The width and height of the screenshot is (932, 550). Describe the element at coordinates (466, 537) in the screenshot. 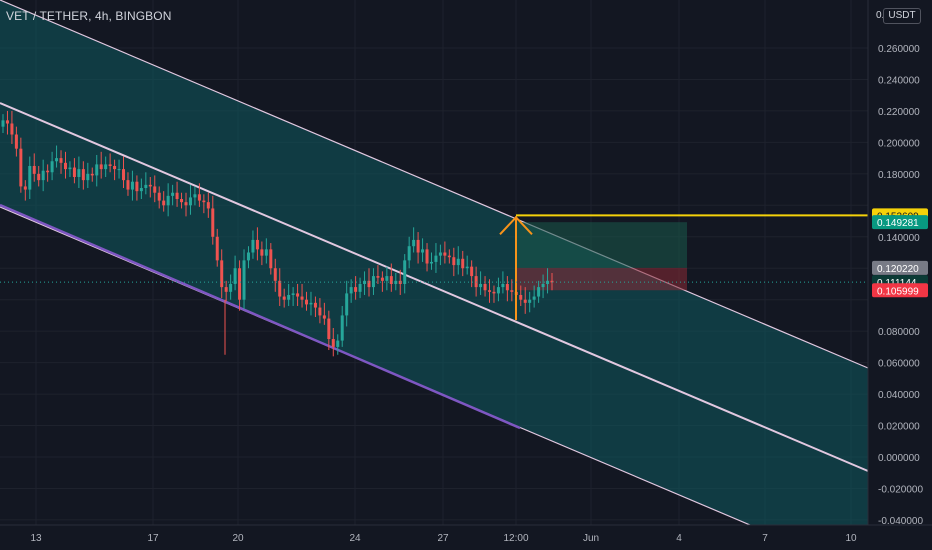

I see `time-axis: 13 17 20 24 27 12:00 Jun 4 7 10` at that location.